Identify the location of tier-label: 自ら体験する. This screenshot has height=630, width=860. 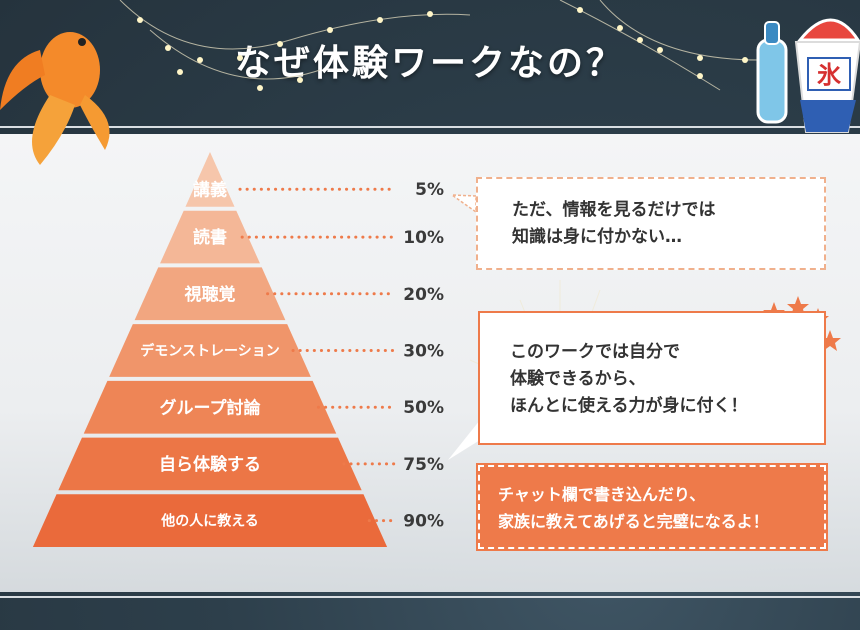
(210, 464).